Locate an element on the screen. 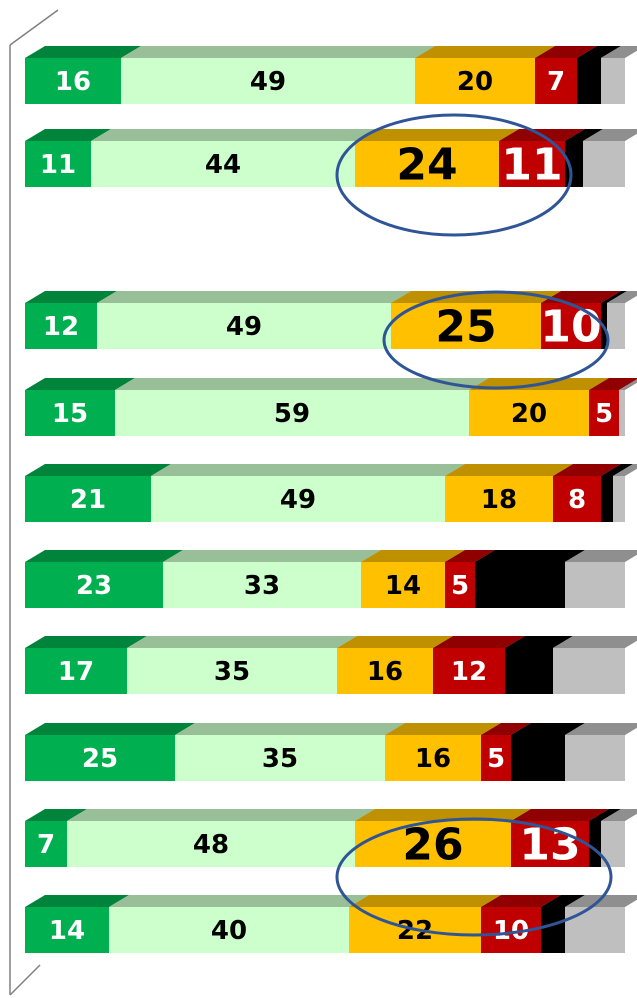 The width and height of the screenshot is (637, 998). data-label: 44 is located at coordinates (223, 165).